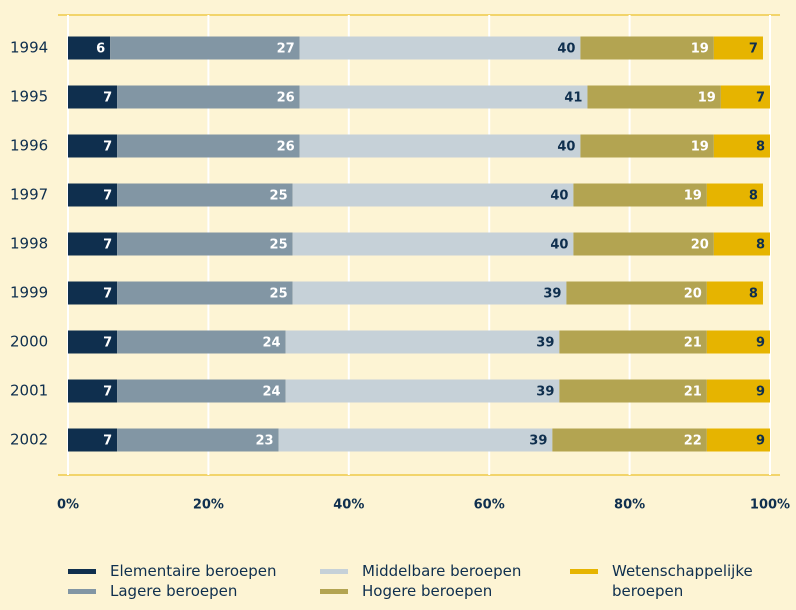  What do you see at coordinates (629, 505) in the screenshot?
I see `x-tick-label: 80%` at bounding box center [629, 505].